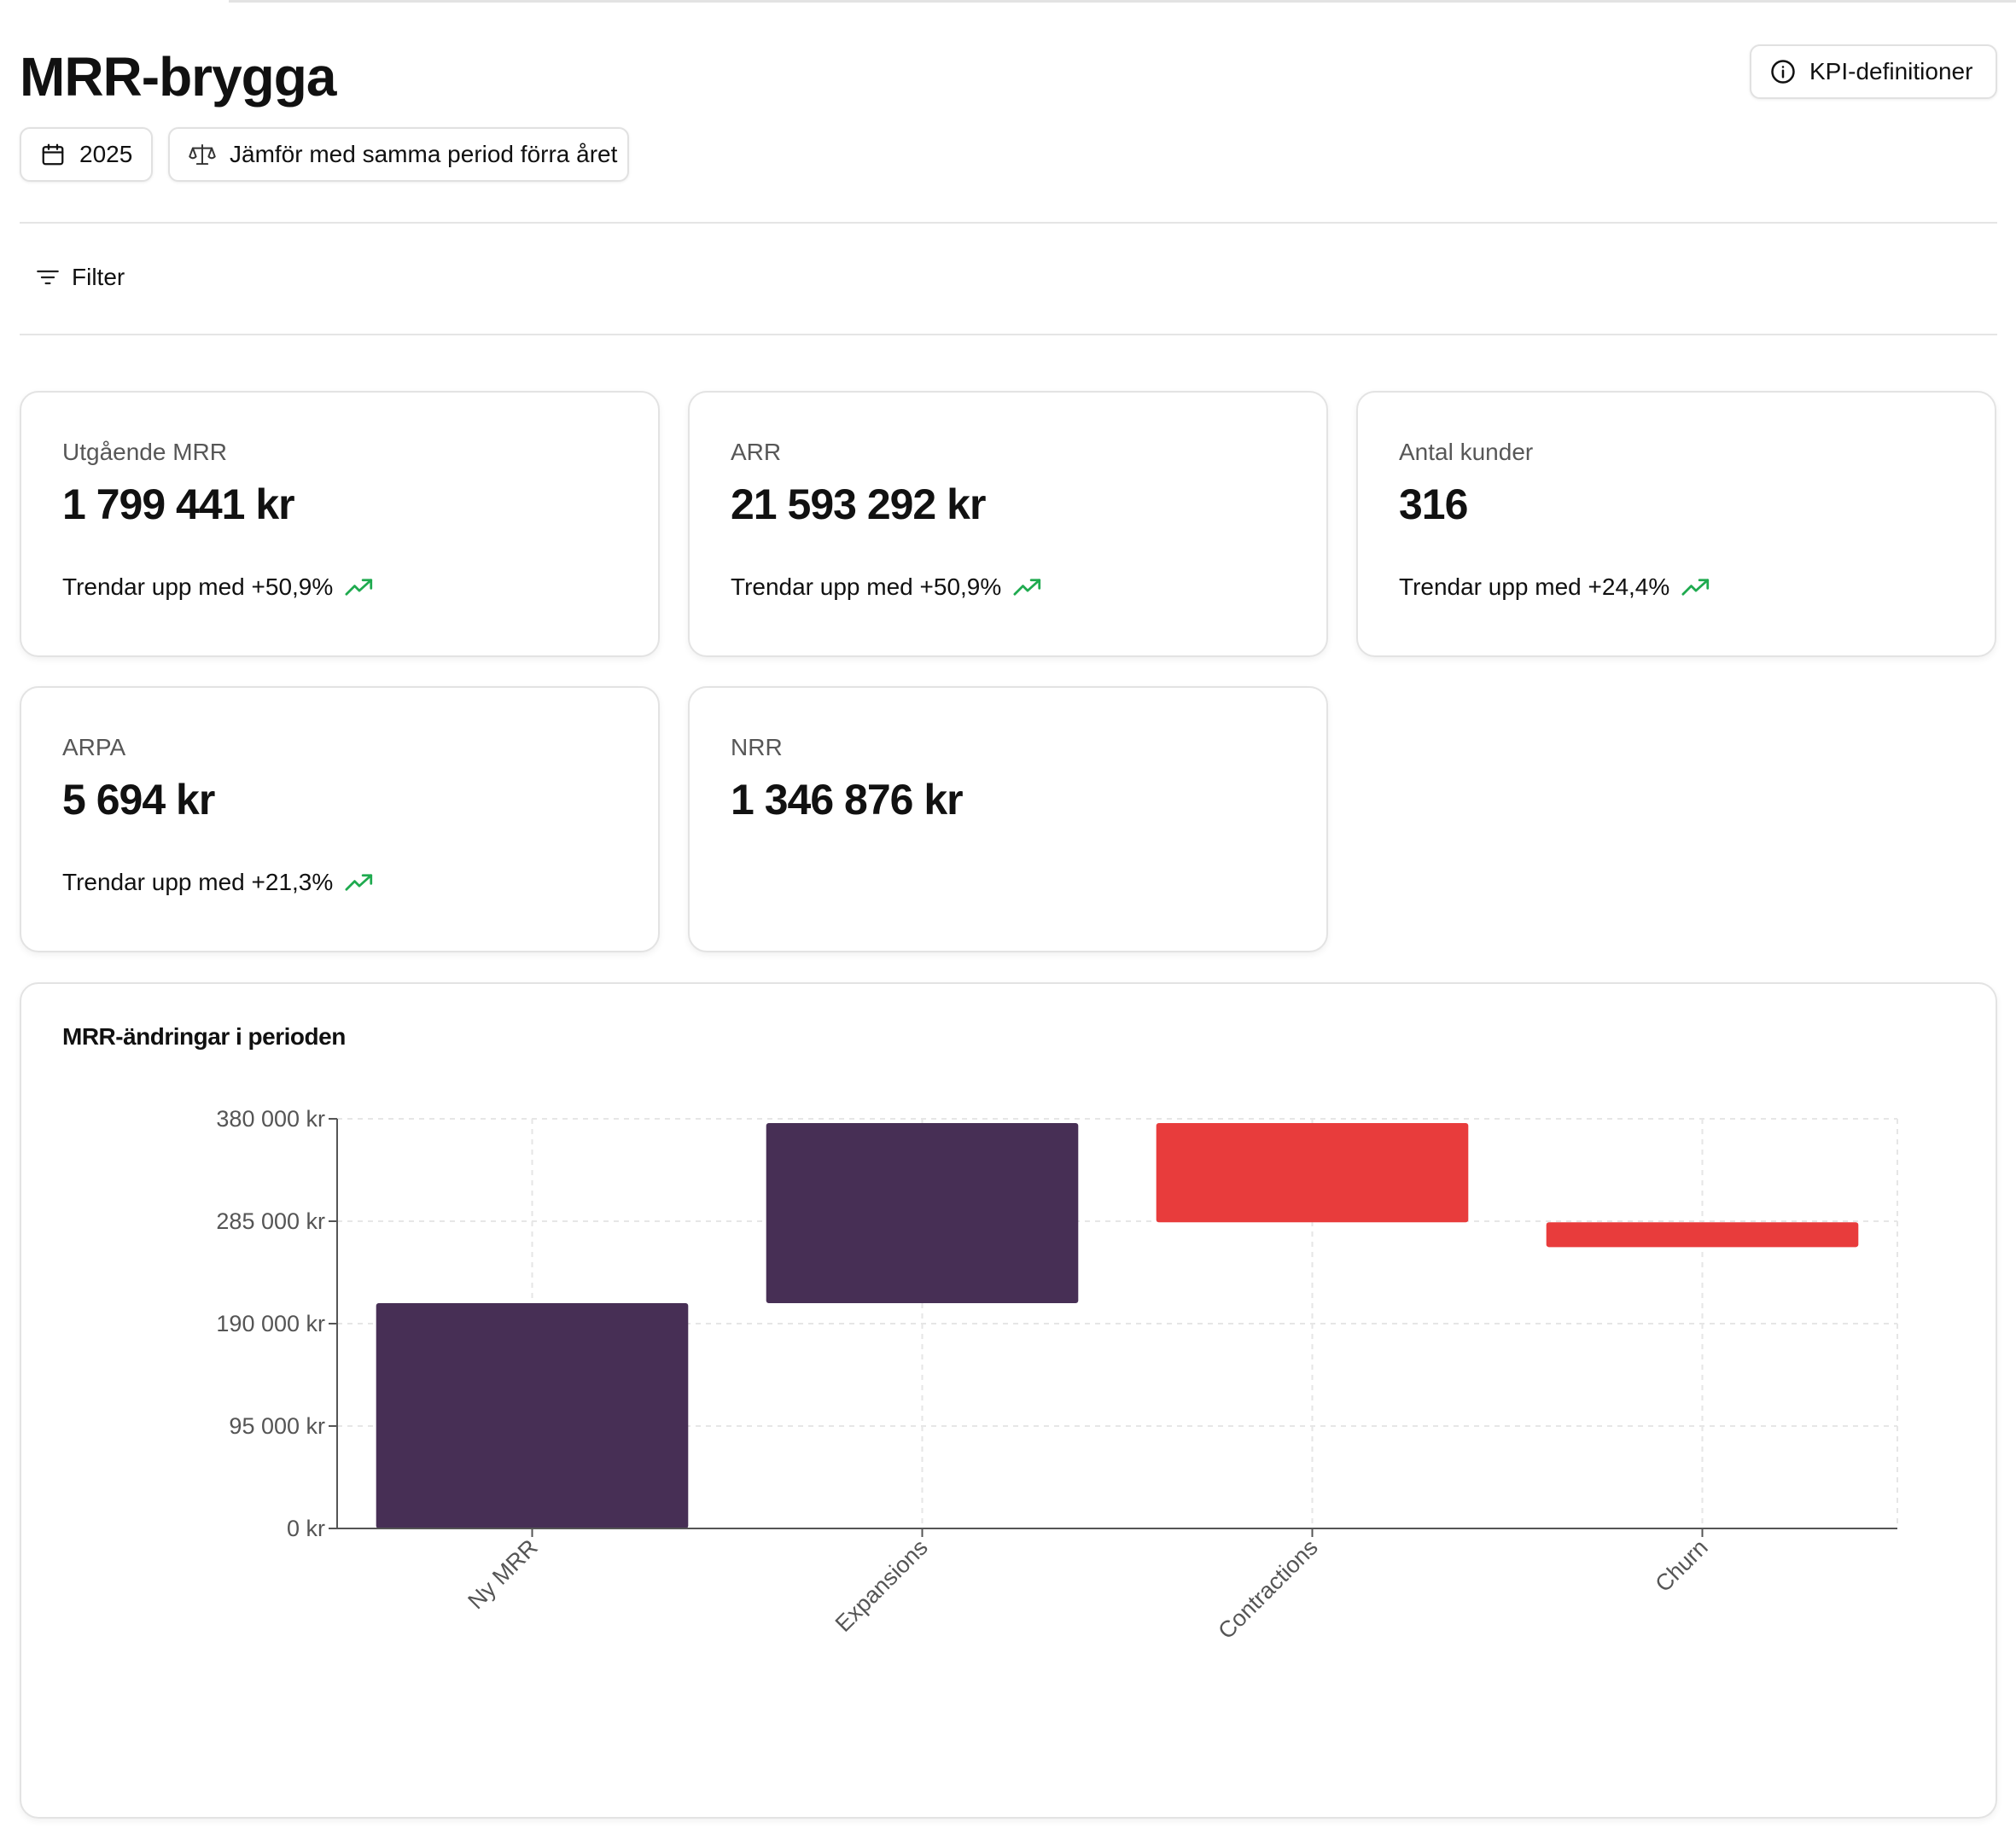  What do you see at coordinates (1467, 452) in the screenshot?
I see `kpi-label: Antal kunder` at bounding box center [1467, 452].